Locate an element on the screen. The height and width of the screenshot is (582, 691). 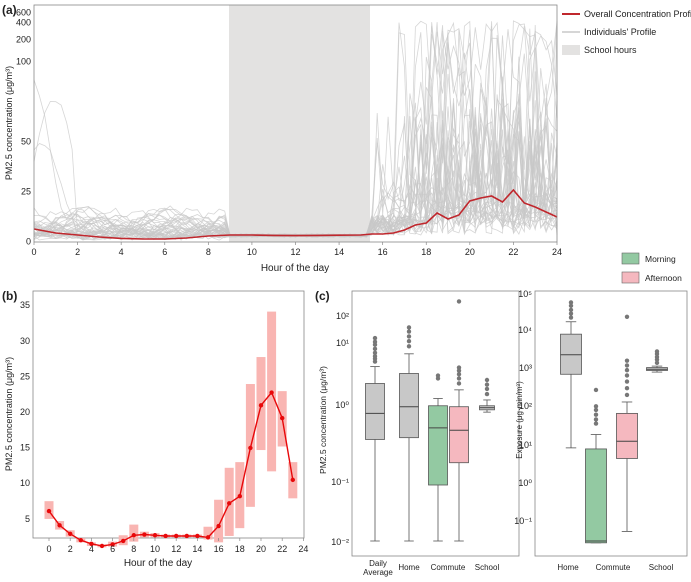
a-xtick-label: 6 is located at coordinates (164, 252).